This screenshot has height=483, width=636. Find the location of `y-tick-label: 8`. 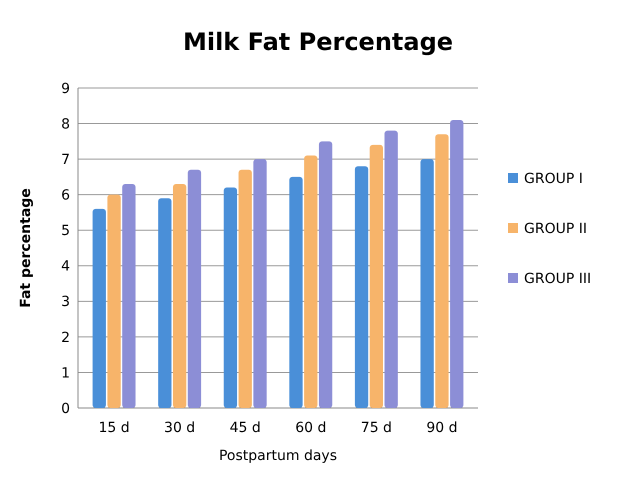

y-tick-label: 8 is located at coordinates (65, 124).